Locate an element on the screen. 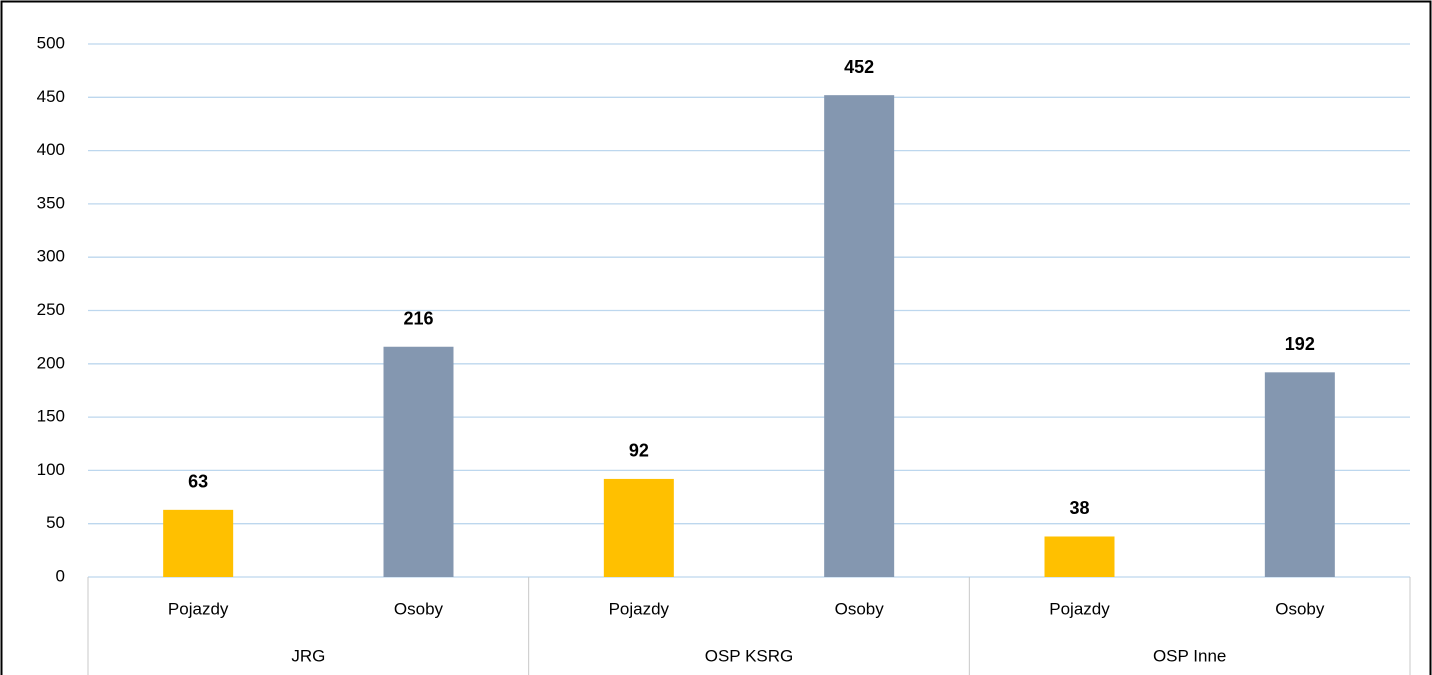 The image size is (1432, 675). group-label: OSP KSRG is located at coordinates (749, 655).